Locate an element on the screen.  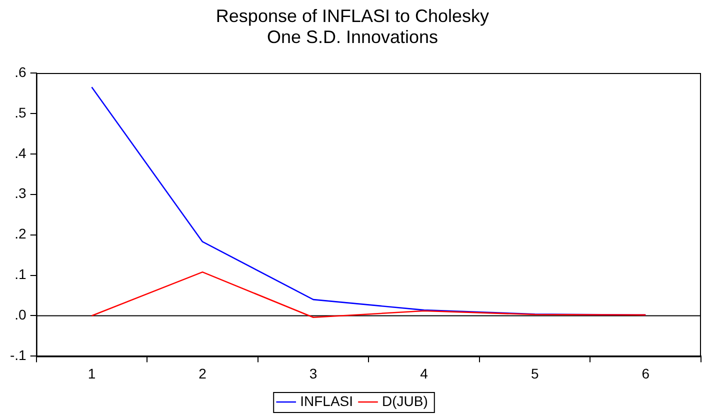
chart-title: Response of INFLASI to Cholesky One S.D. Innovations is located at coordinates (352, 27).